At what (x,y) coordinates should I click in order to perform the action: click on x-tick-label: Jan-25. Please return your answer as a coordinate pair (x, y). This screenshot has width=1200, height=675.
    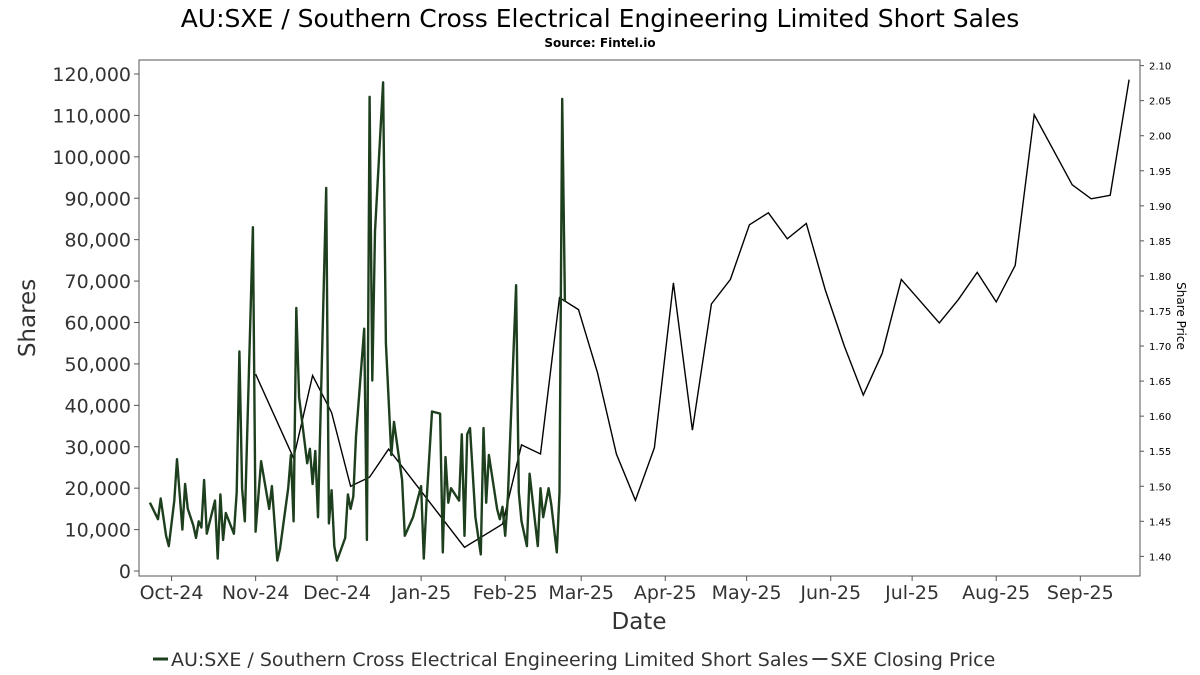
    Looking at the image, I should click on (420, 593).